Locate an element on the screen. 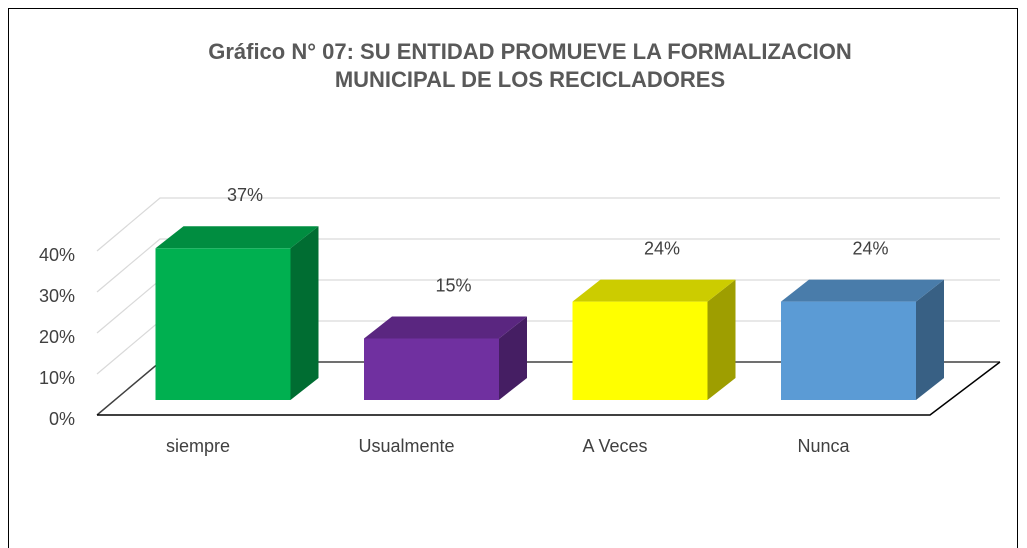  value-label: 15% is located at coordinates (453, 285).